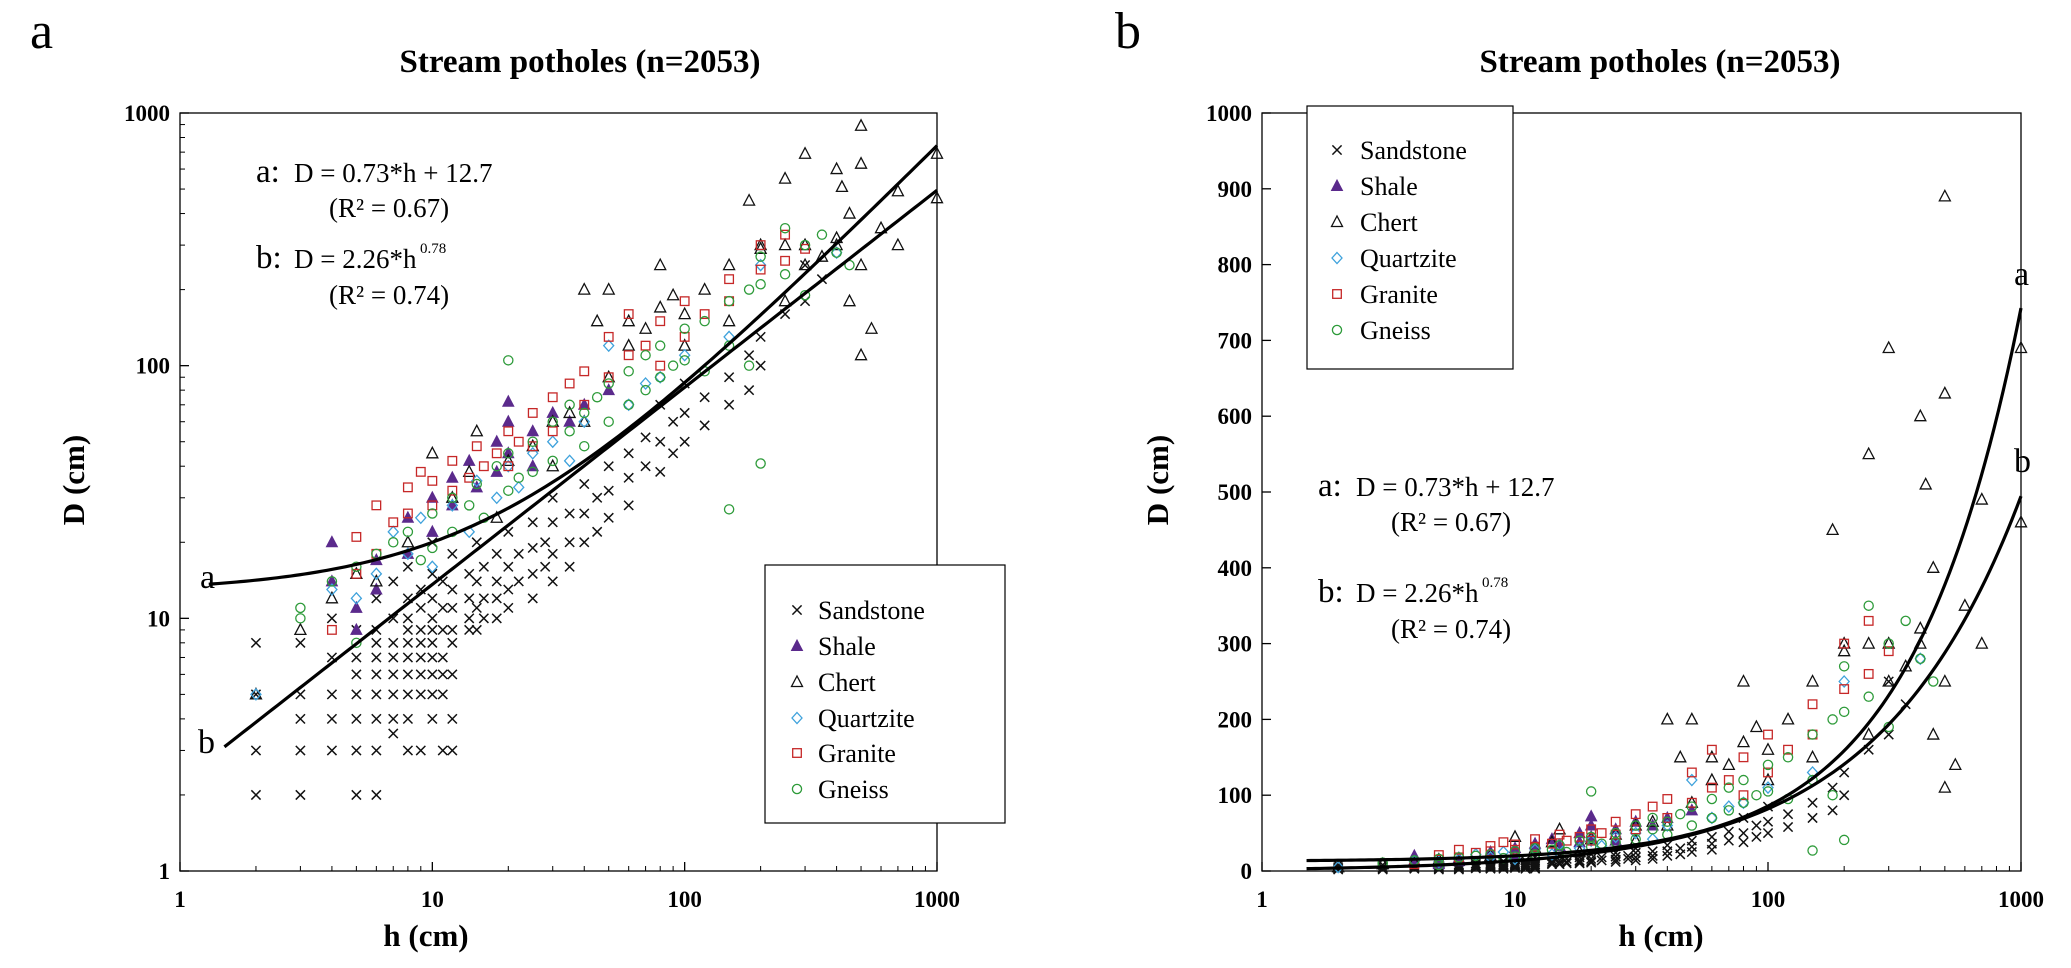 This screenshot has height=968, width=2071. What do you see at coordinates (1495, 583) in the screenshot?
I see `equation-b-exponent-panel-b: 0.78` at bounding box center [1495, 583].